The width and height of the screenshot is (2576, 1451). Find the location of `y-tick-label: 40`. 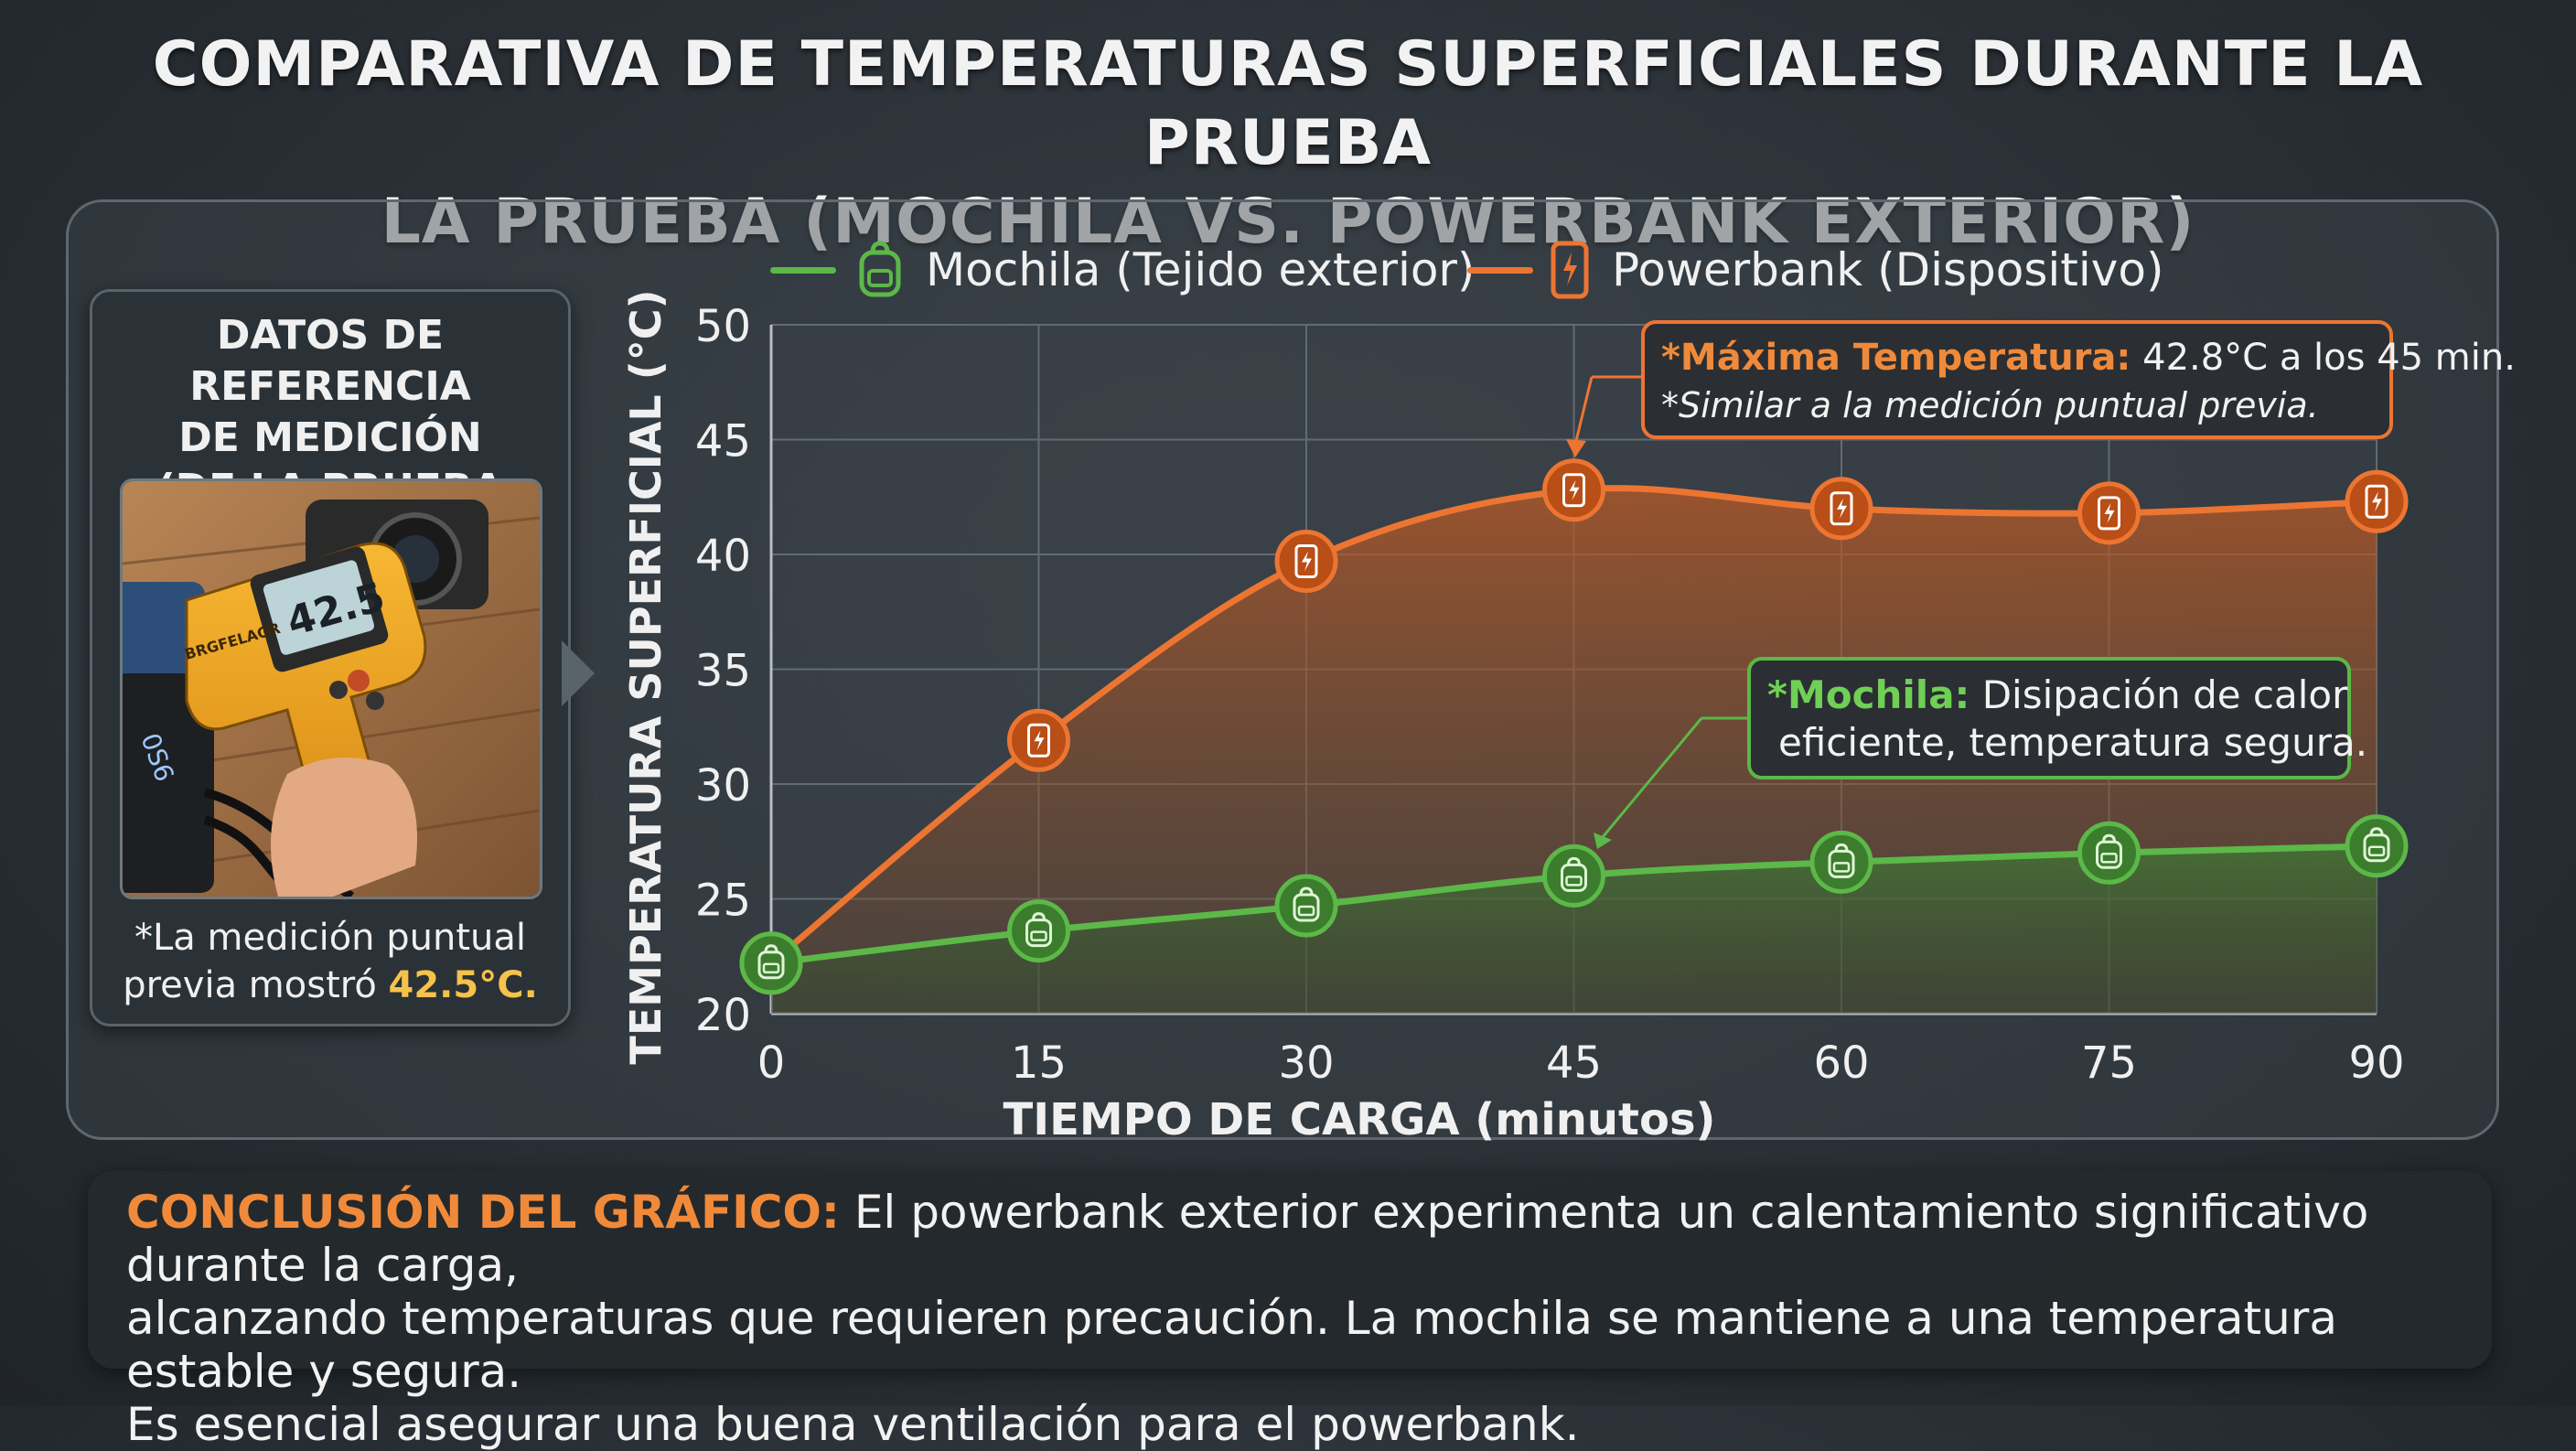

y-tick-label: 40 is located at coordinates (723, 556).